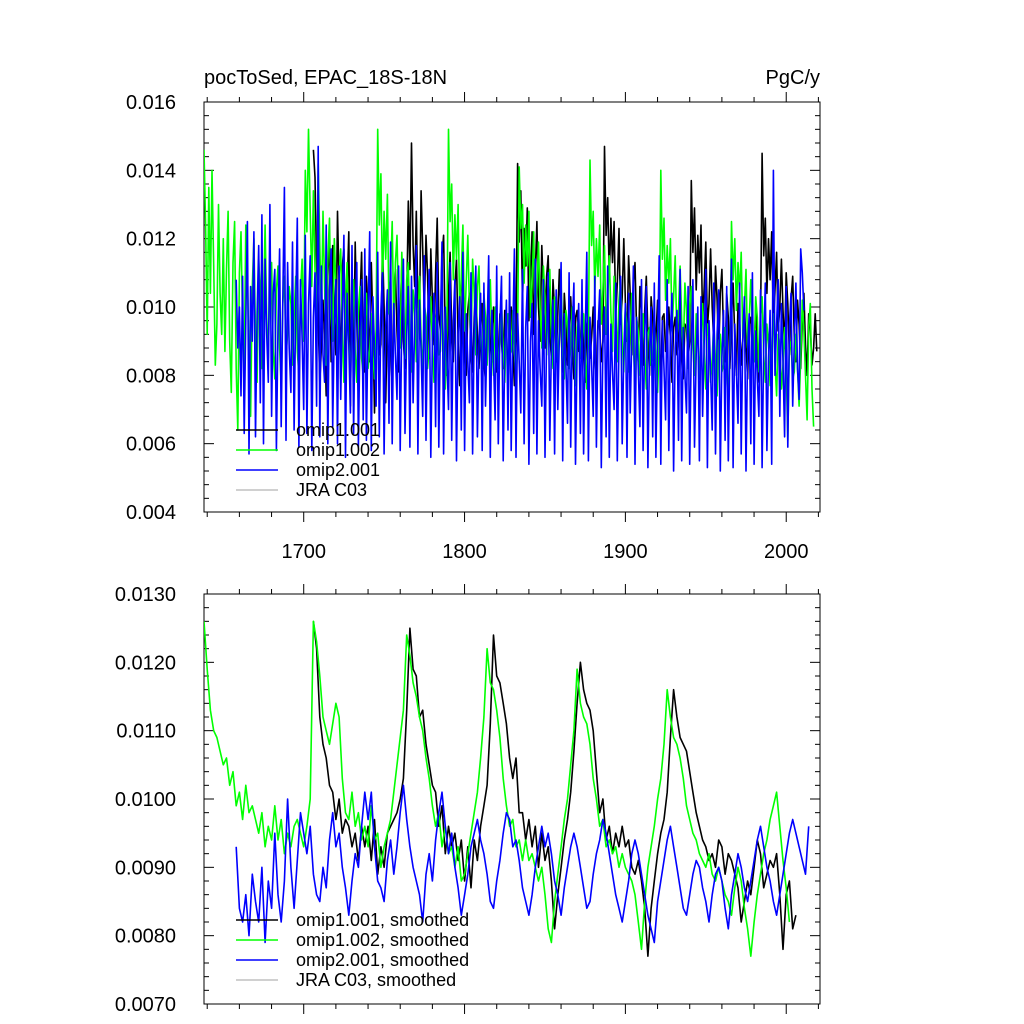 The width and height of the screenshot is (1024, 1024). I want to click on y-tick-label: 0.0120, so click(145, 663).